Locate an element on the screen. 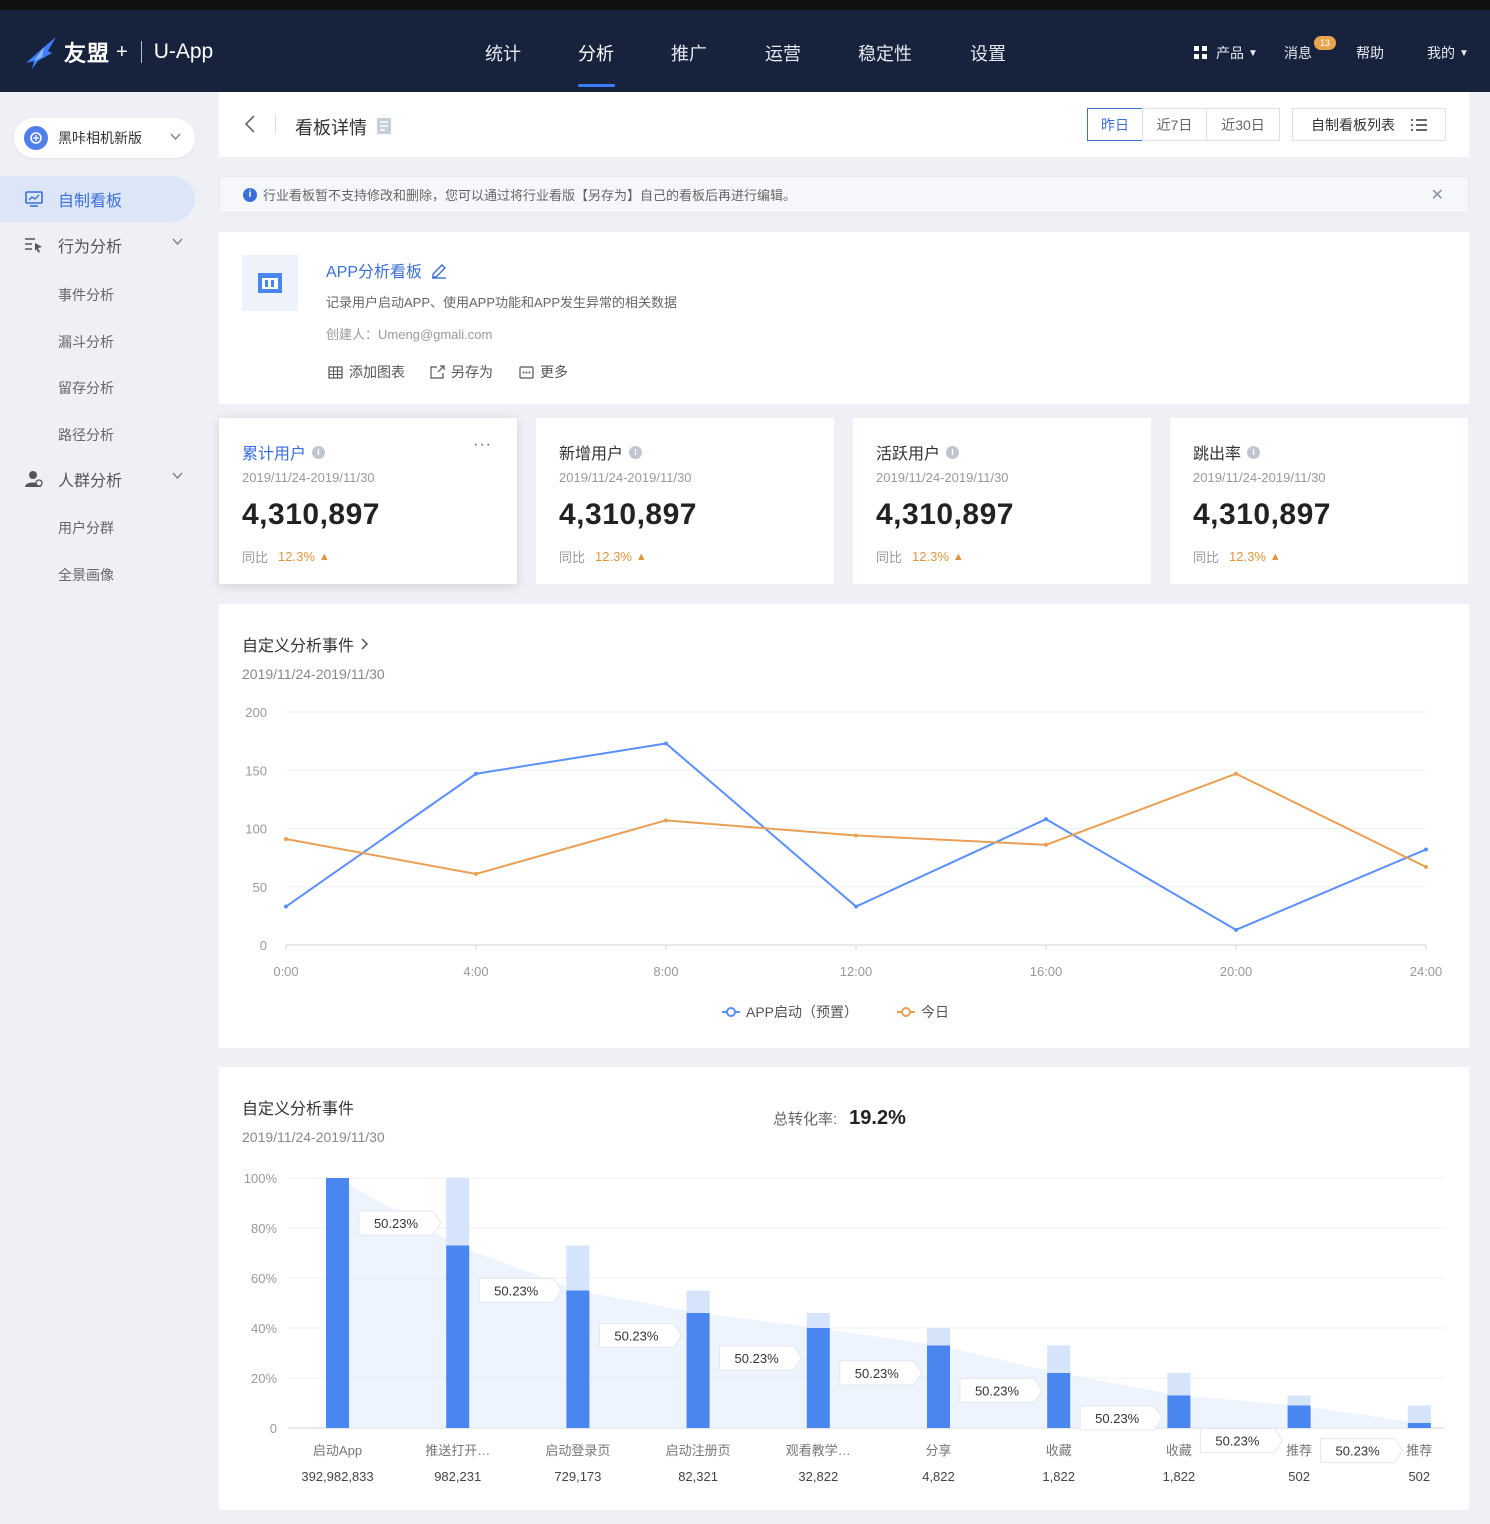  sidebar is located at coordinates (106, 808).